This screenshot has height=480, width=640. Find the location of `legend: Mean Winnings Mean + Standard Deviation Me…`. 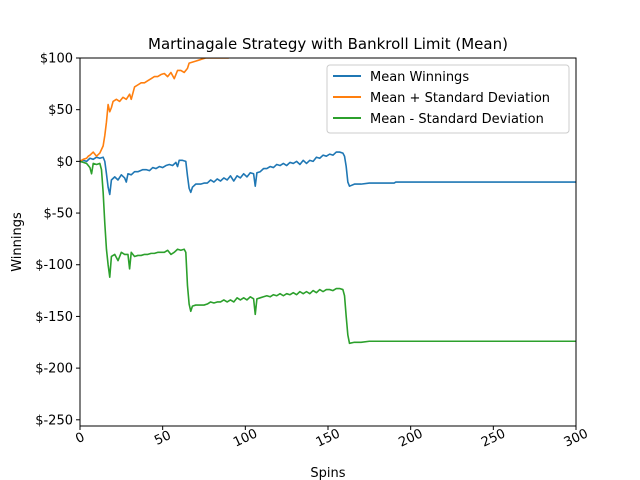

legend: Mean Winnings Mean + Standard Deviation Me… is located at coordinates (448, 99).